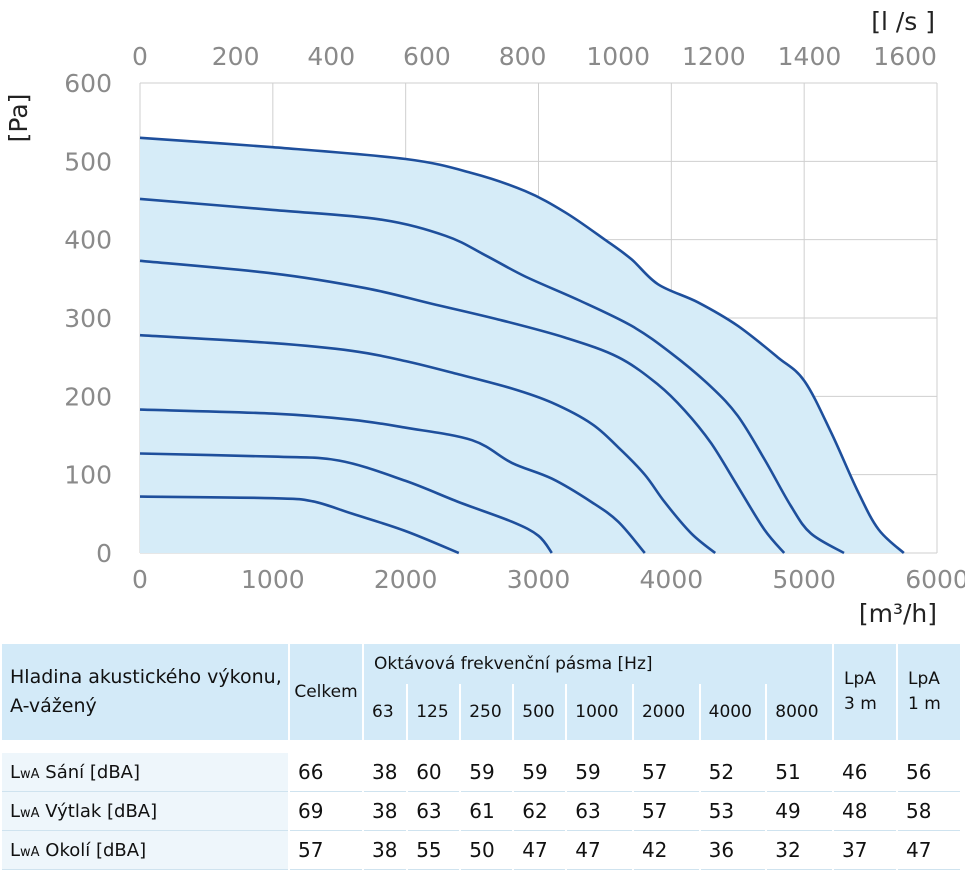 Image resolution: width=965 pixels, height=870 pixels. I want to click on top-tick-label: 1600, so click(905, 56).